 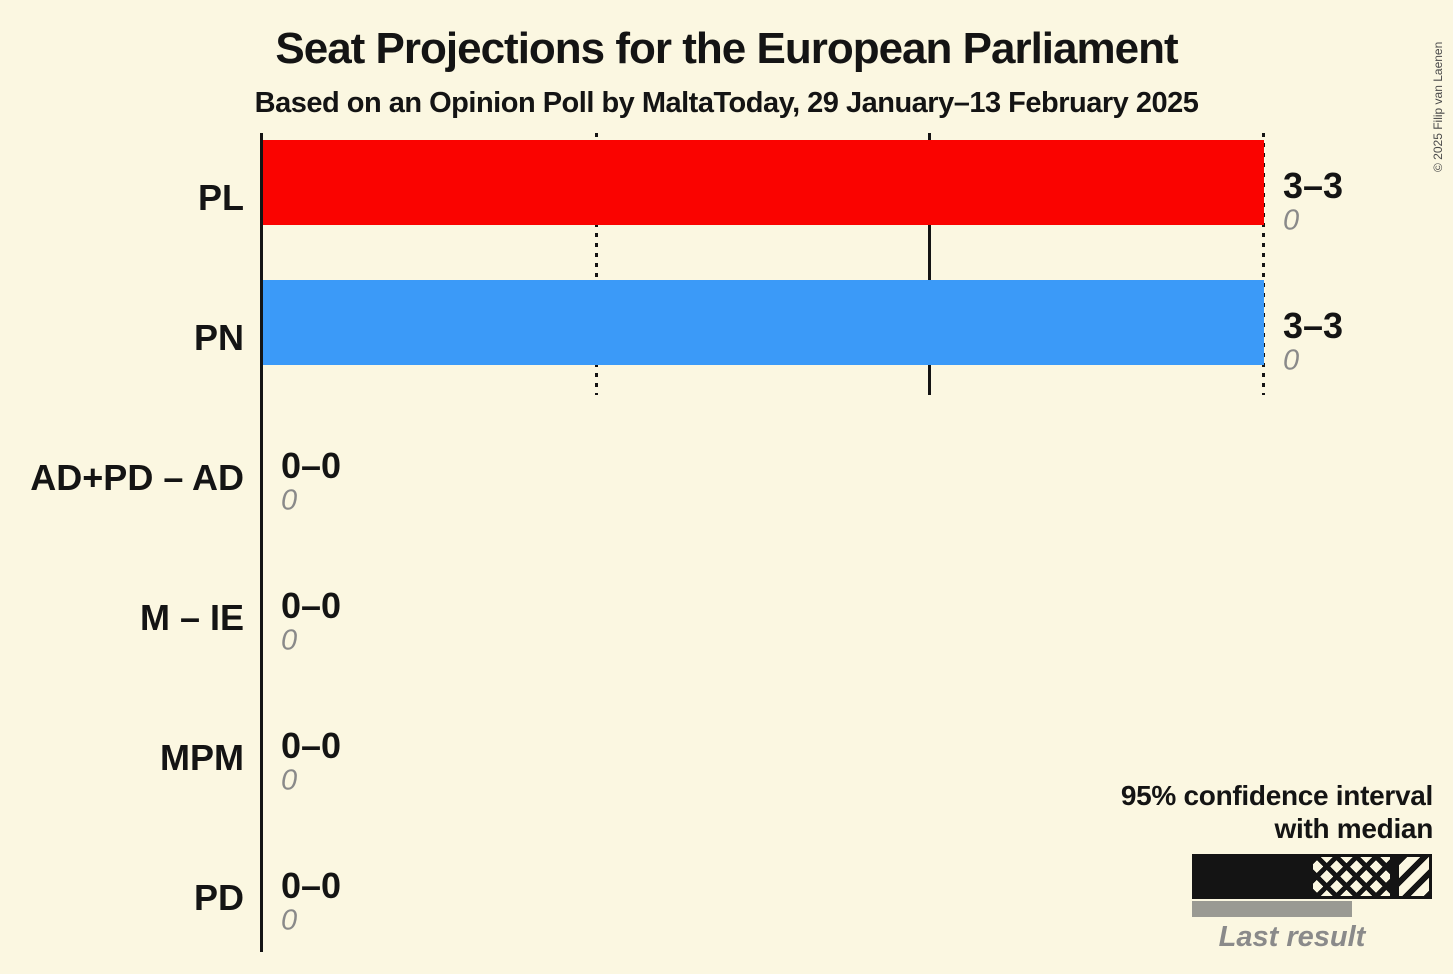 What do you see at coordinates (1354, 828) in the screenshot?
I see `legend-title-line2: with median` at bounding box center [1354, 828].